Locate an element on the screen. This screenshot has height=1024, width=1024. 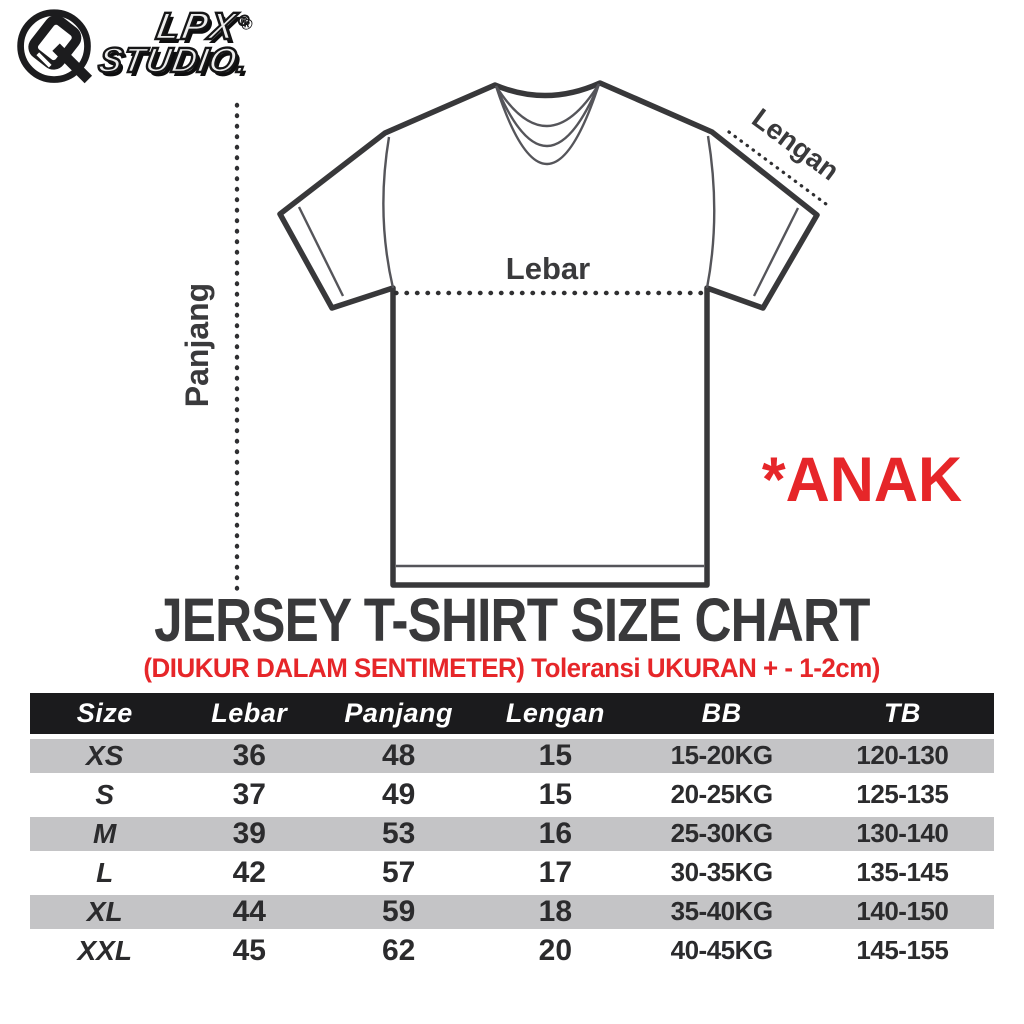
cell-size: L is located at coordinates (105, 872).